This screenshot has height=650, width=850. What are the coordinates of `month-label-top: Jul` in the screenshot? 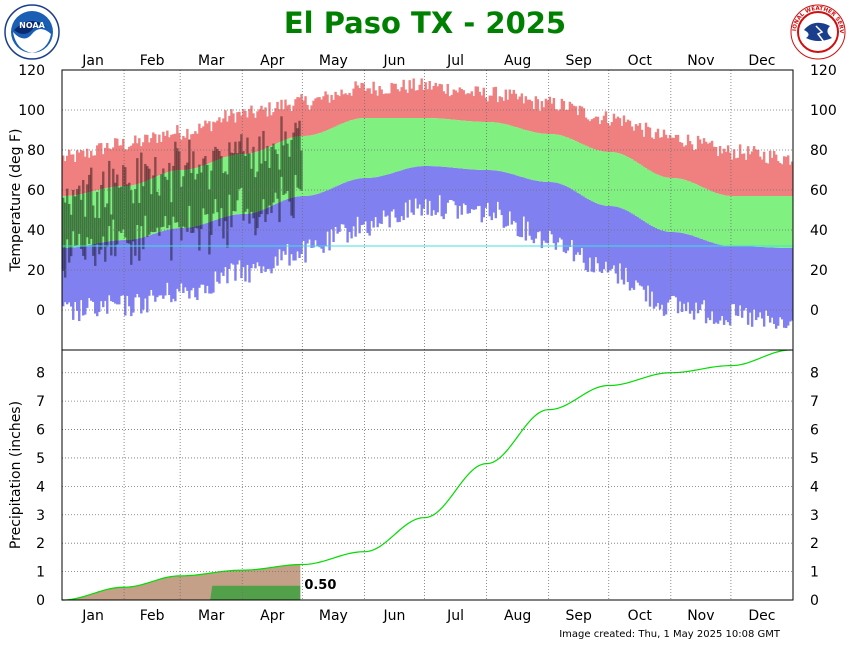 It's located at (455, 61).